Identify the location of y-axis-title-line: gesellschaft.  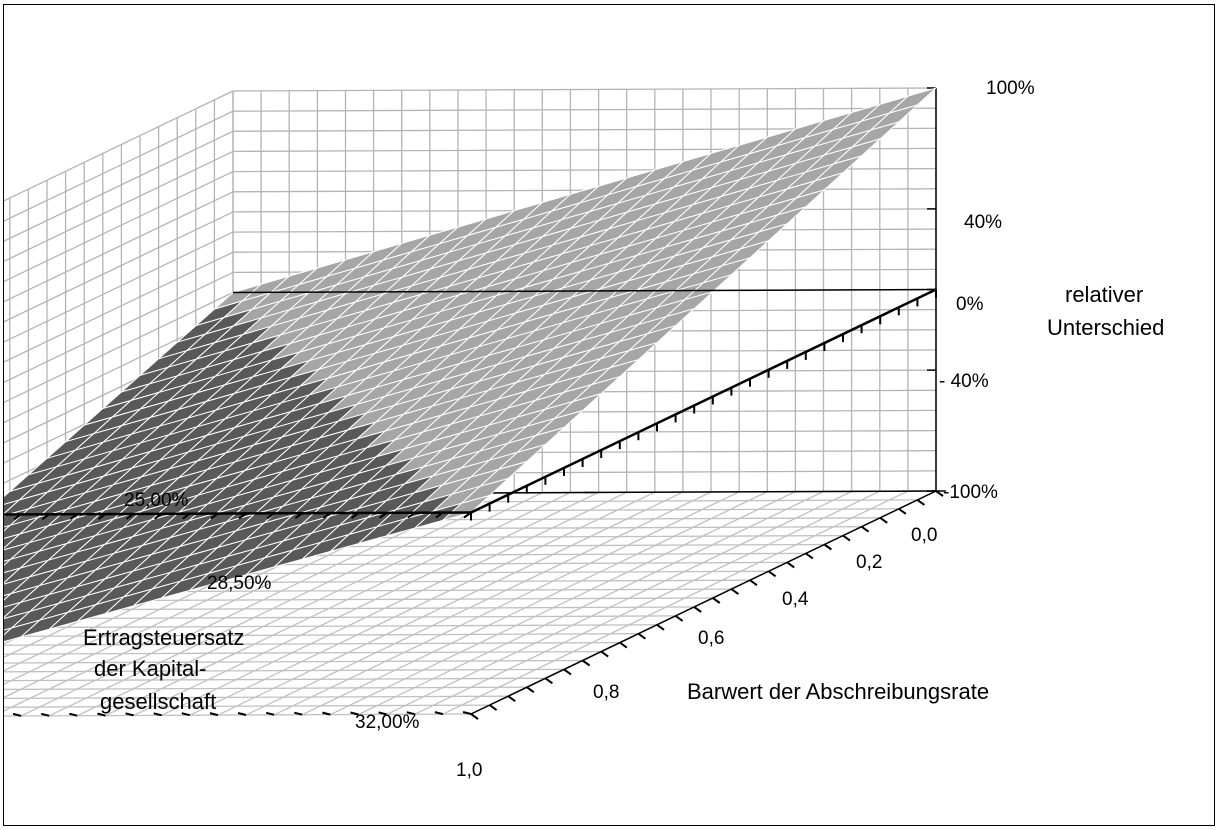
(158, 701).